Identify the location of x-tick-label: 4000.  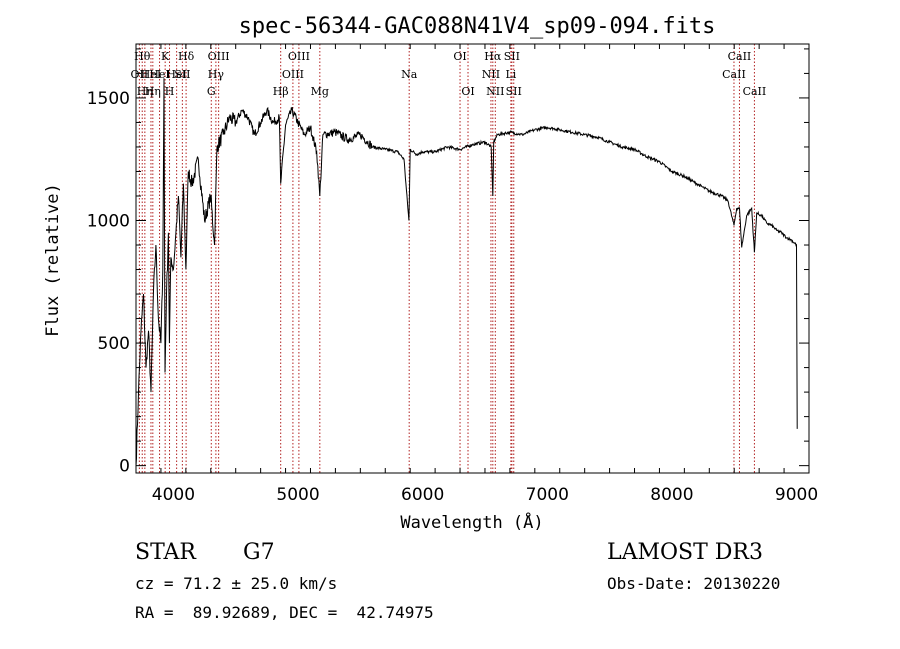
(173, 495).